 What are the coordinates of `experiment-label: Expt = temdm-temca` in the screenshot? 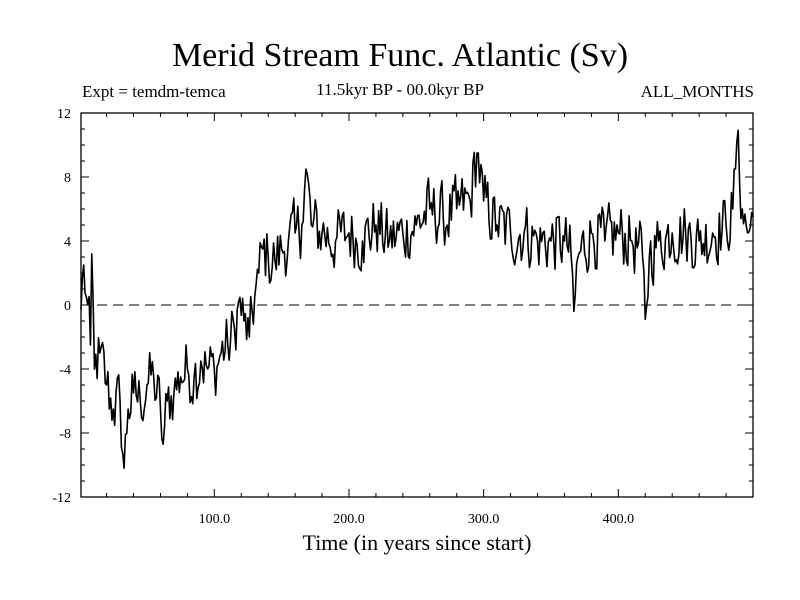 It's located at (154, 91).